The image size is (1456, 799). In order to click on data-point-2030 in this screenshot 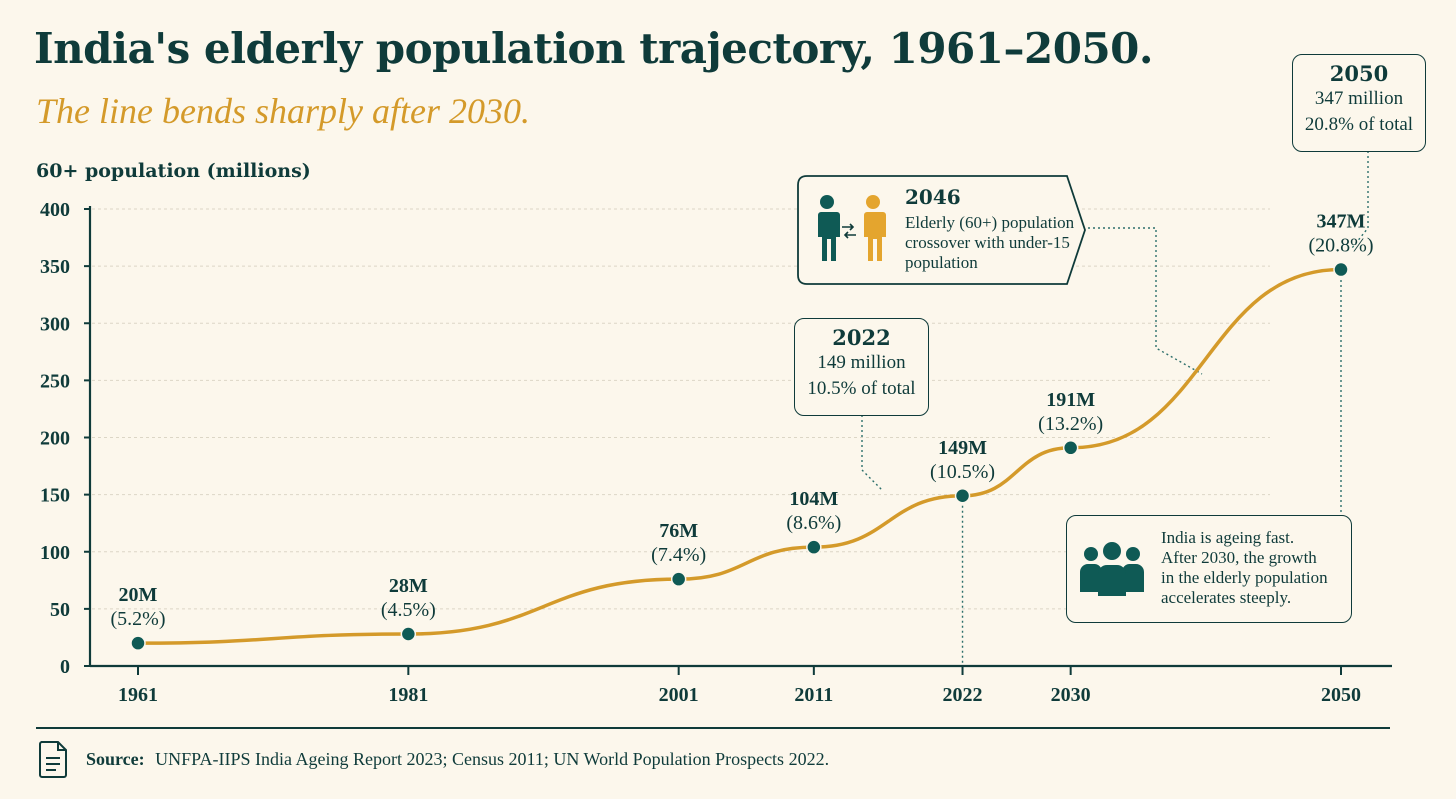, I will do `click(1070, 448)`.